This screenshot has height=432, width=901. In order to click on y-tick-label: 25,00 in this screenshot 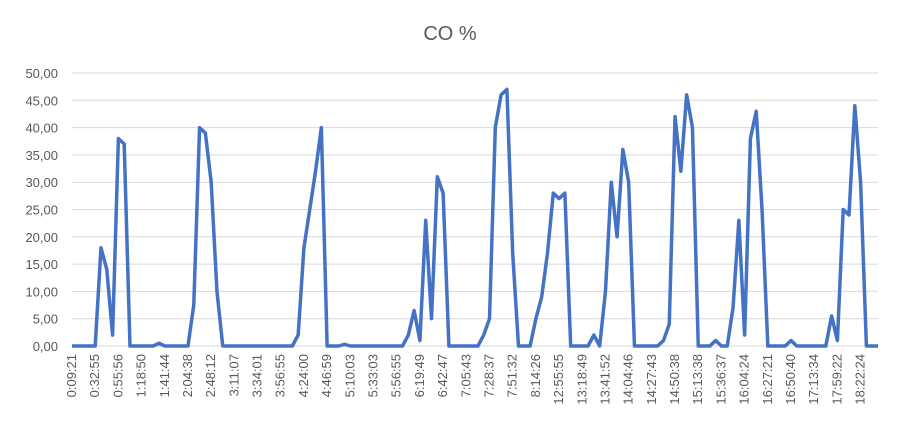, I will do `click(41, 210)`.